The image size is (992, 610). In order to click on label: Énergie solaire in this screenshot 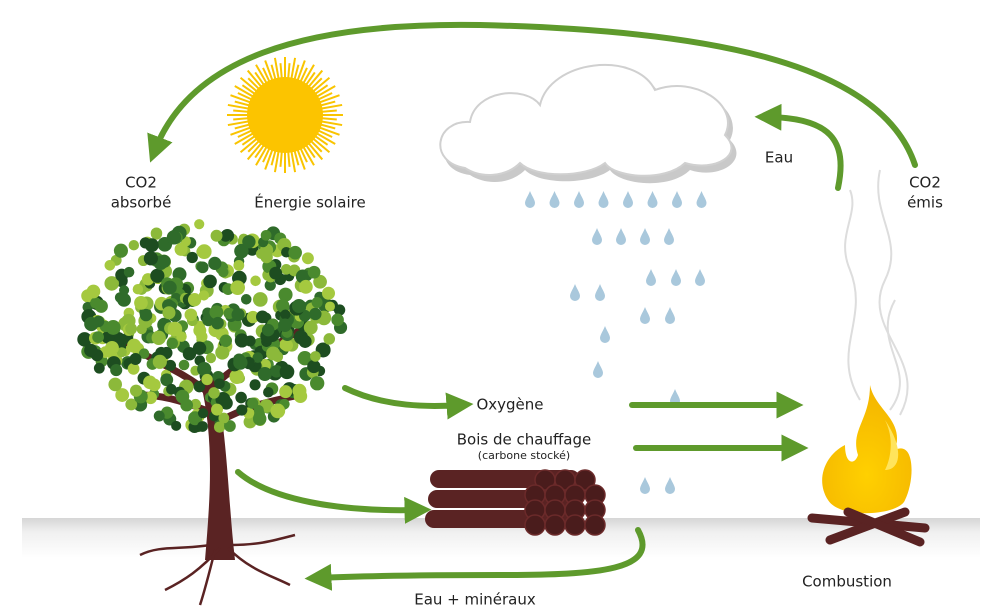, I will do `click(309, 202)`.